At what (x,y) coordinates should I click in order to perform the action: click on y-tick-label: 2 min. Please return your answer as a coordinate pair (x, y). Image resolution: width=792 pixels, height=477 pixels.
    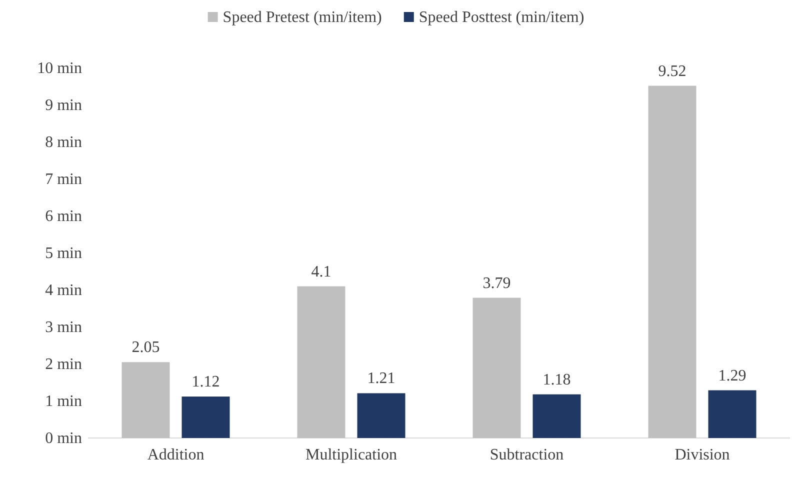
    Looking at the image, I should click on (63, 365).